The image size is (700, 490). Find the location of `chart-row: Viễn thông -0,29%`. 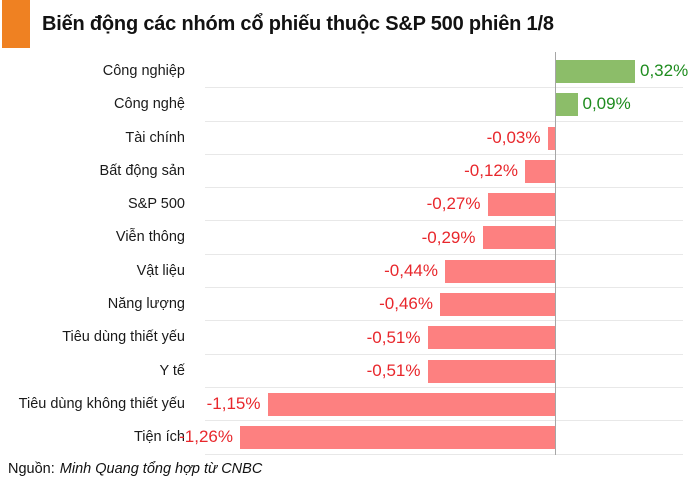

chart-row: Viễn thông -0,29% is located at coordinates (349, 238).